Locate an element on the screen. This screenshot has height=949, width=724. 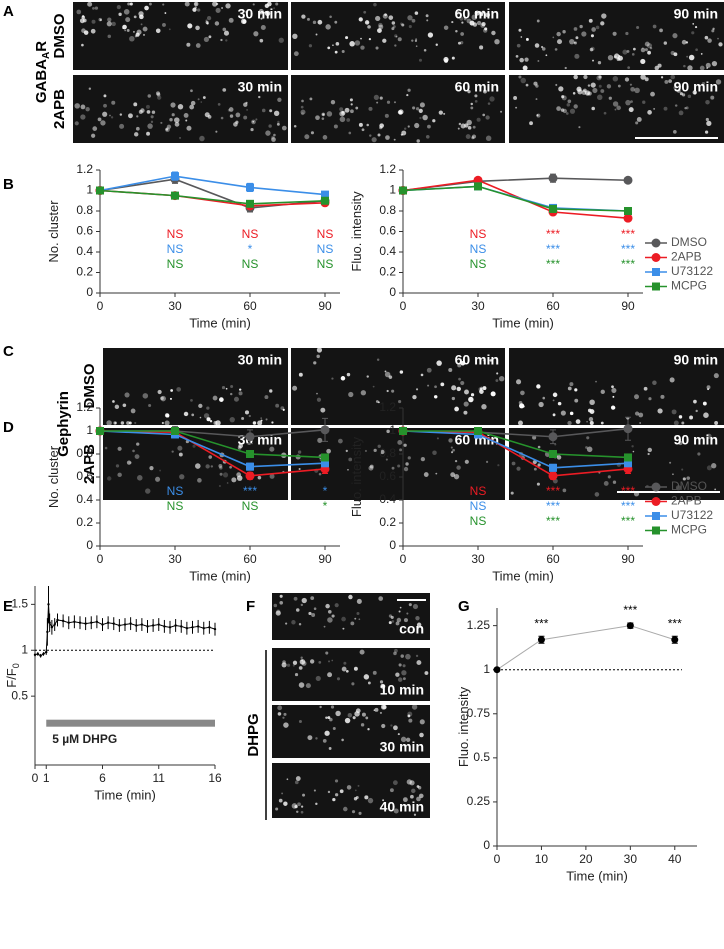
y-axis-label: Fluo. intensity is located at coordinates (463, 726).